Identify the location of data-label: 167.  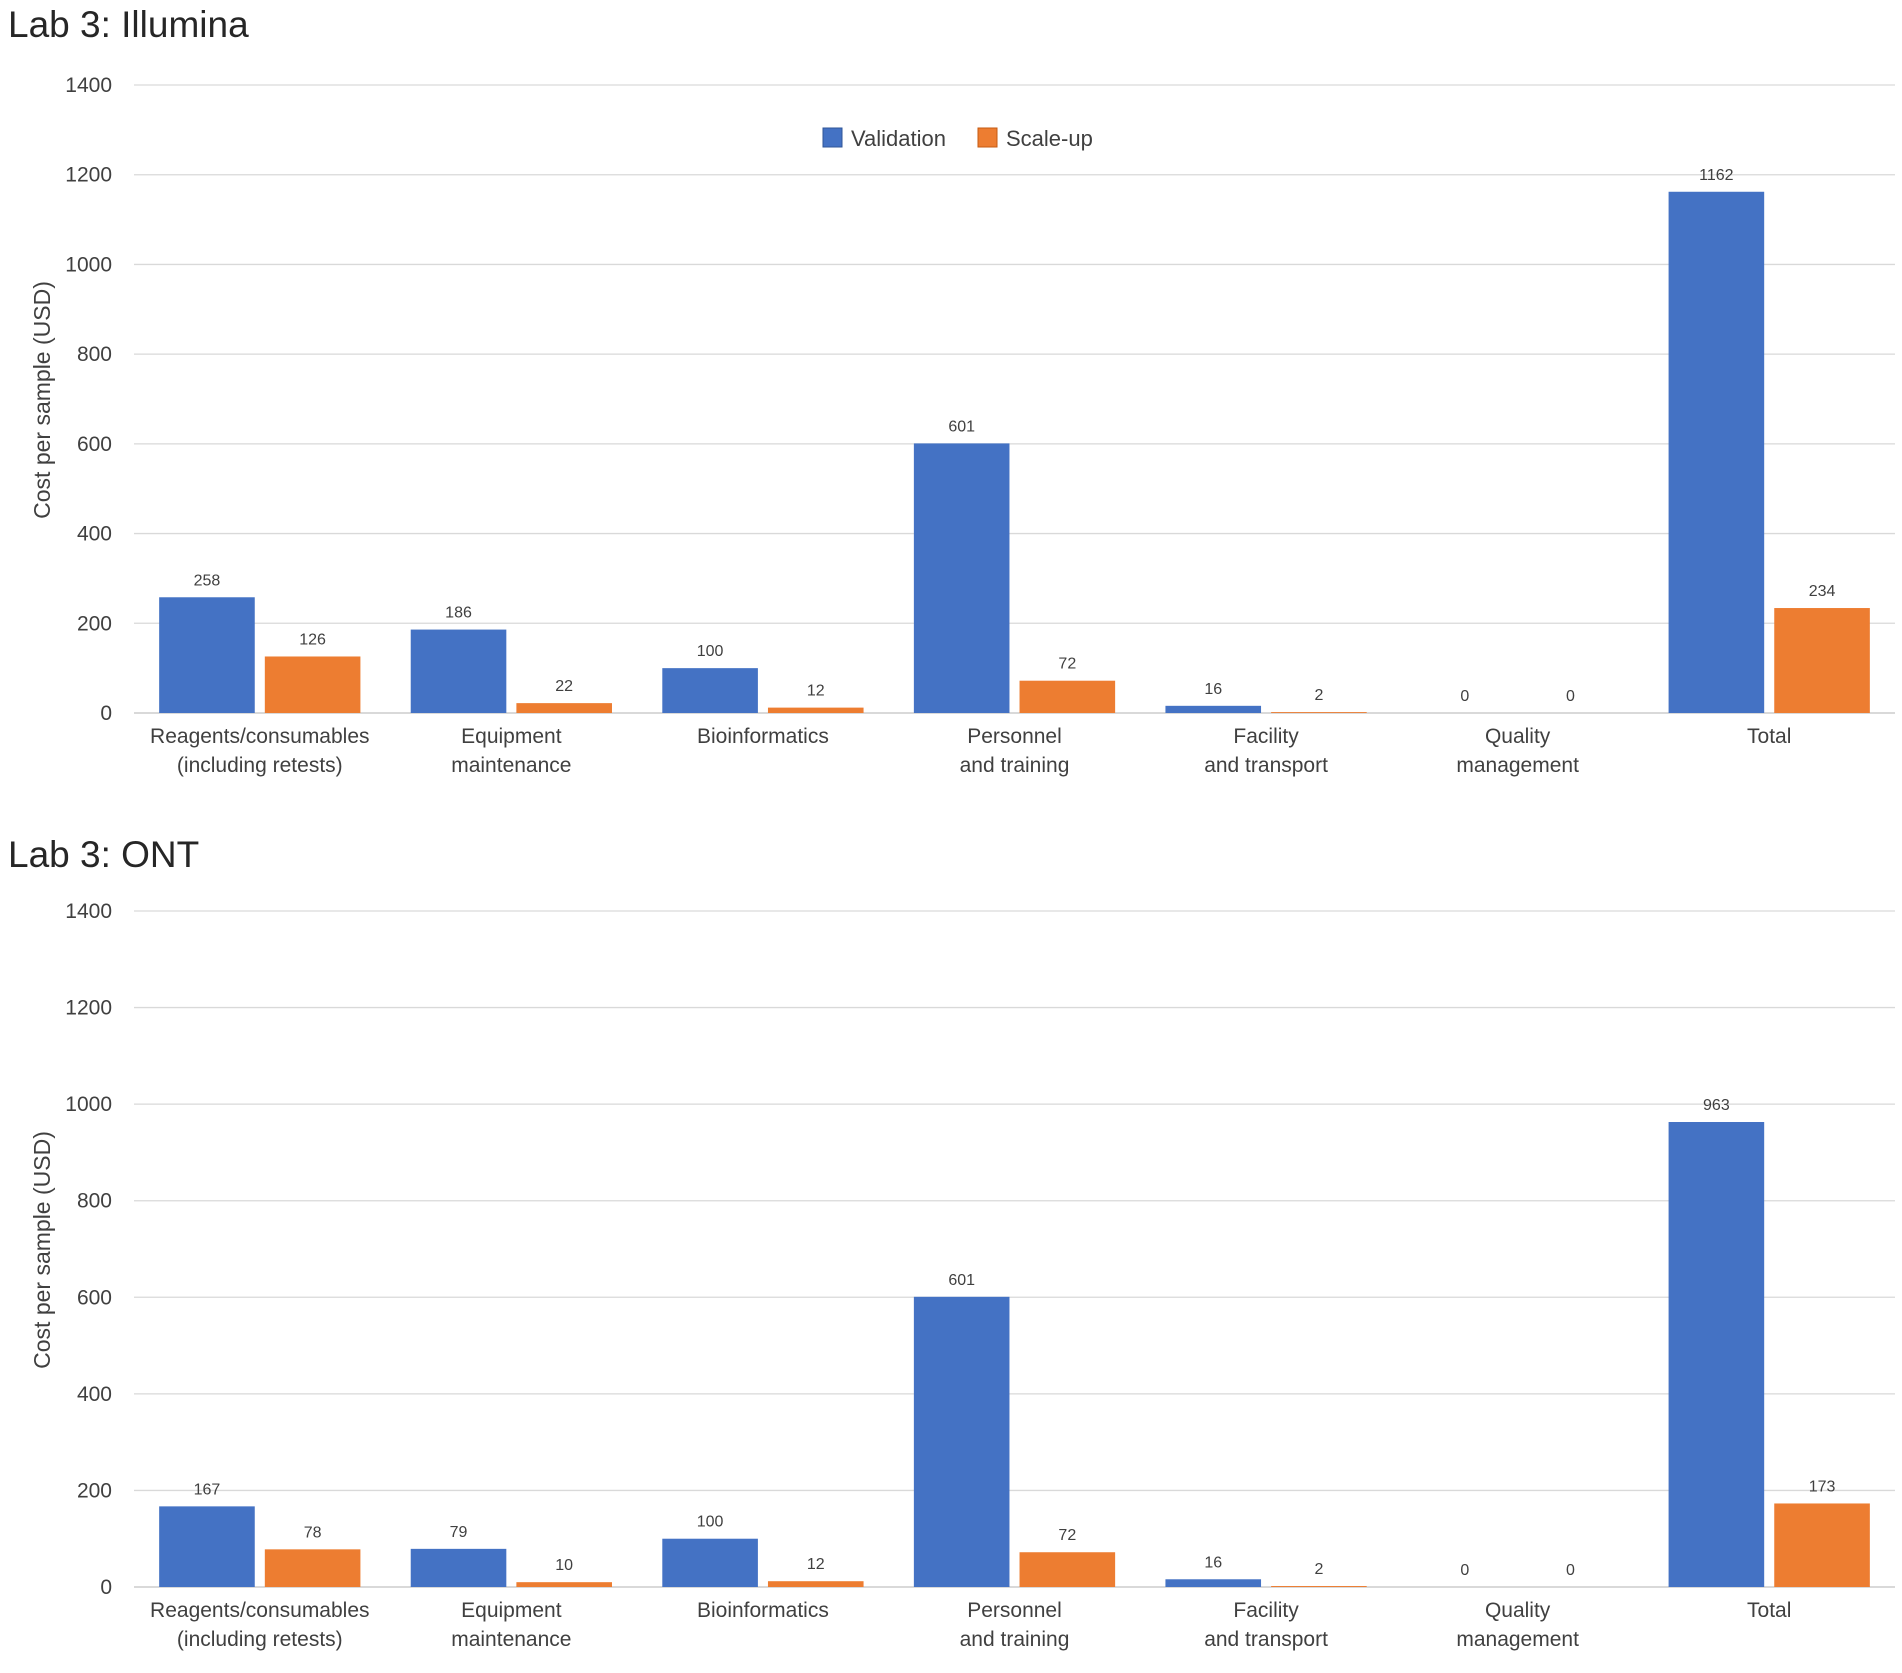
(207, 1489).